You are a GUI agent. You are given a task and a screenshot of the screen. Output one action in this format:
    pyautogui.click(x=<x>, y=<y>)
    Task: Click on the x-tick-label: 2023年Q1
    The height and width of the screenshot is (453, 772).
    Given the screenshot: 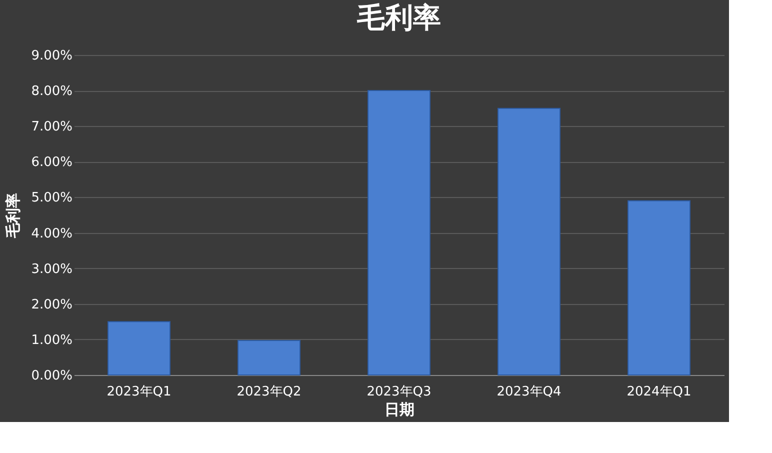 What is the action you would take?
    pyautogui.click(x=139, y=392)
    